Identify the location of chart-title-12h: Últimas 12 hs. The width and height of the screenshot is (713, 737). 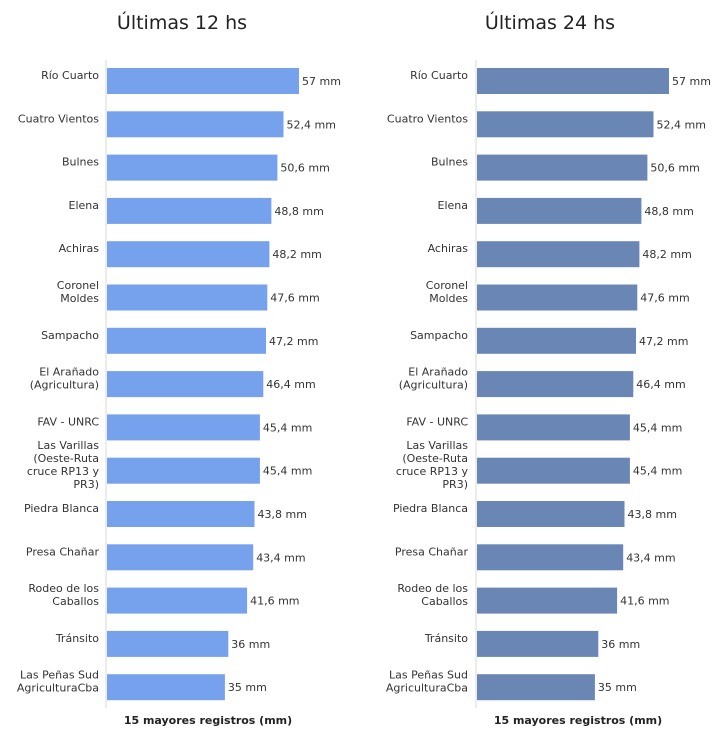
(182, 23).